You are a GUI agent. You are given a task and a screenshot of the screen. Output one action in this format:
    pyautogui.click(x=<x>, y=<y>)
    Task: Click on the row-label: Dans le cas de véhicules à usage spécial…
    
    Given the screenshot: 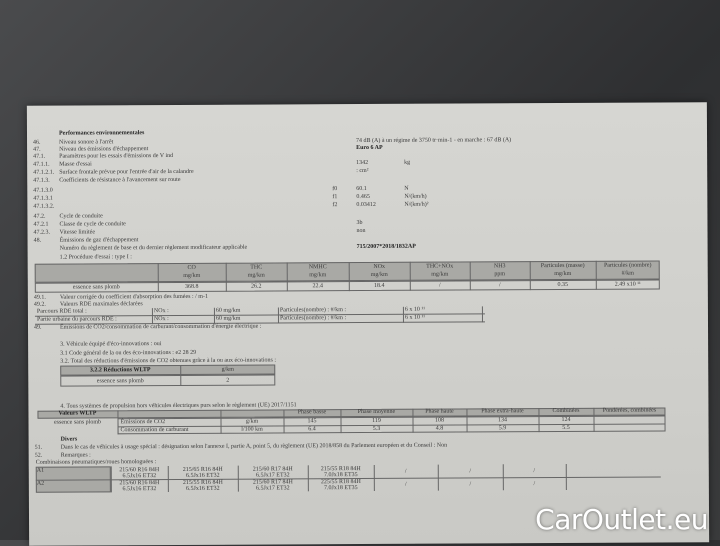 What is the action you would take?
    pyautogui.click(x=254, y=447)
    